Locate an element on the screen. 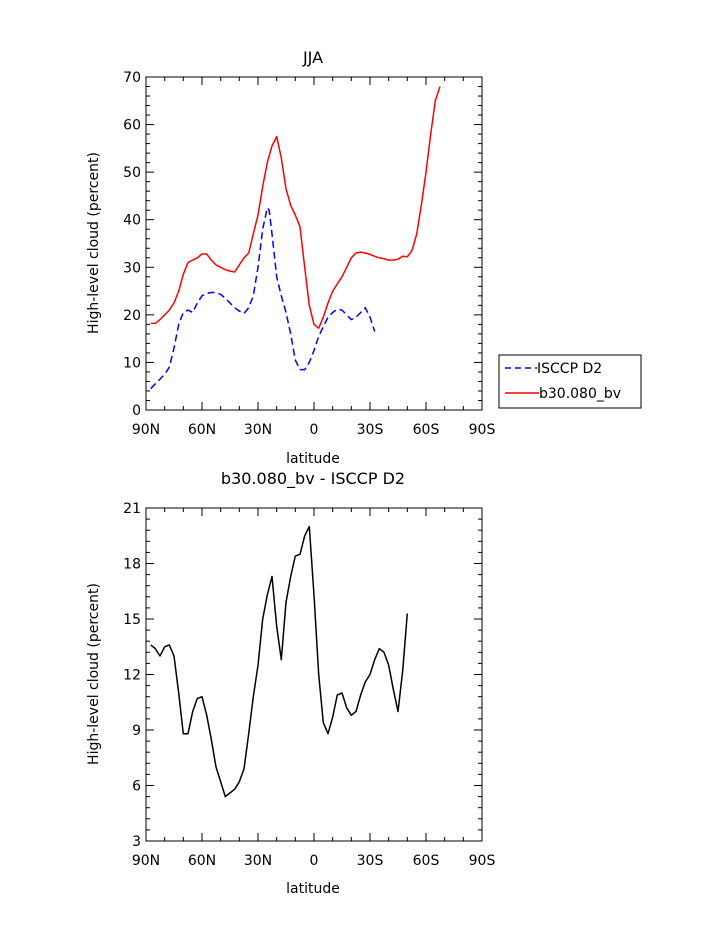 The image size is (723, 935). y-tick-label: 40 is located at coordinates (132, 221).